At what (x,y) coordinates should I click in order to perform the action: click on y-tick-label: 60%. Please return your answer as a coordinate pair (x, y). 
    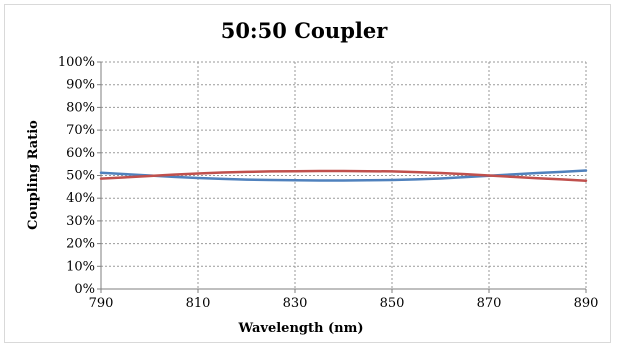
    Looking at the image, I should click on (80, 153).